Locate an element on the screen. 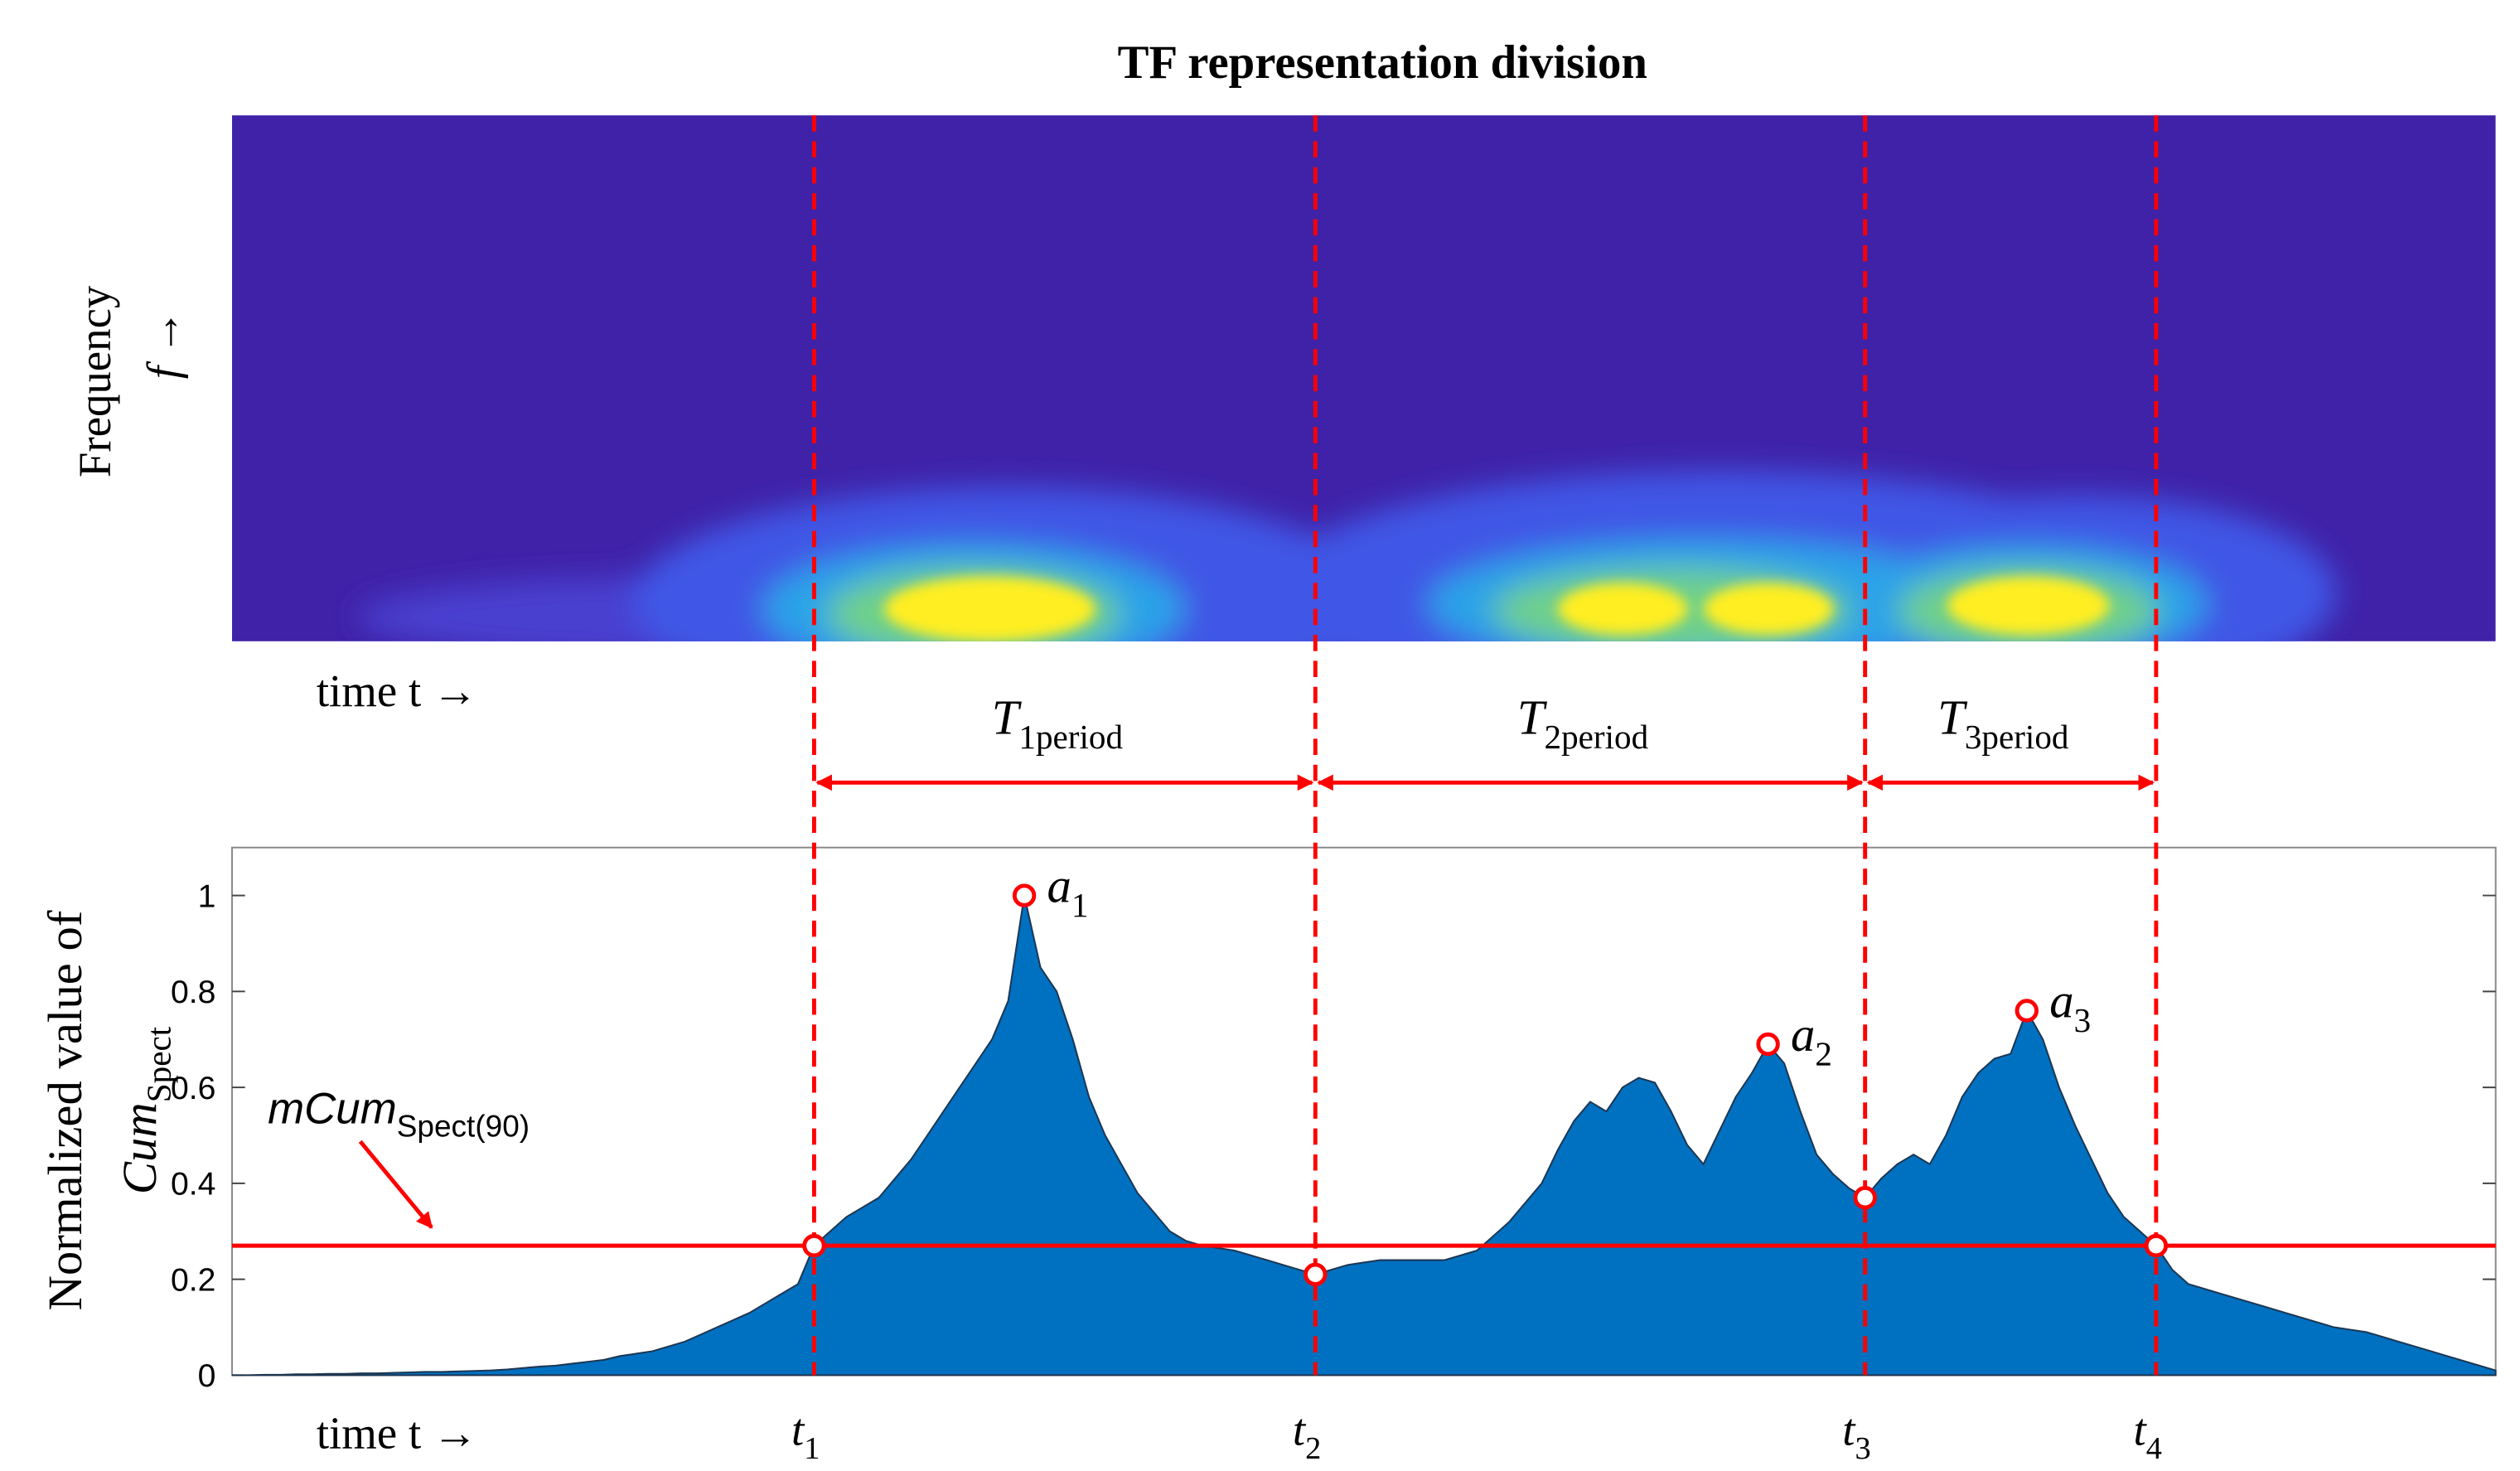 The height and width of the screenshot is (1471, 2520). upper-y-label: Frequency is located at coordinates (95, 381).